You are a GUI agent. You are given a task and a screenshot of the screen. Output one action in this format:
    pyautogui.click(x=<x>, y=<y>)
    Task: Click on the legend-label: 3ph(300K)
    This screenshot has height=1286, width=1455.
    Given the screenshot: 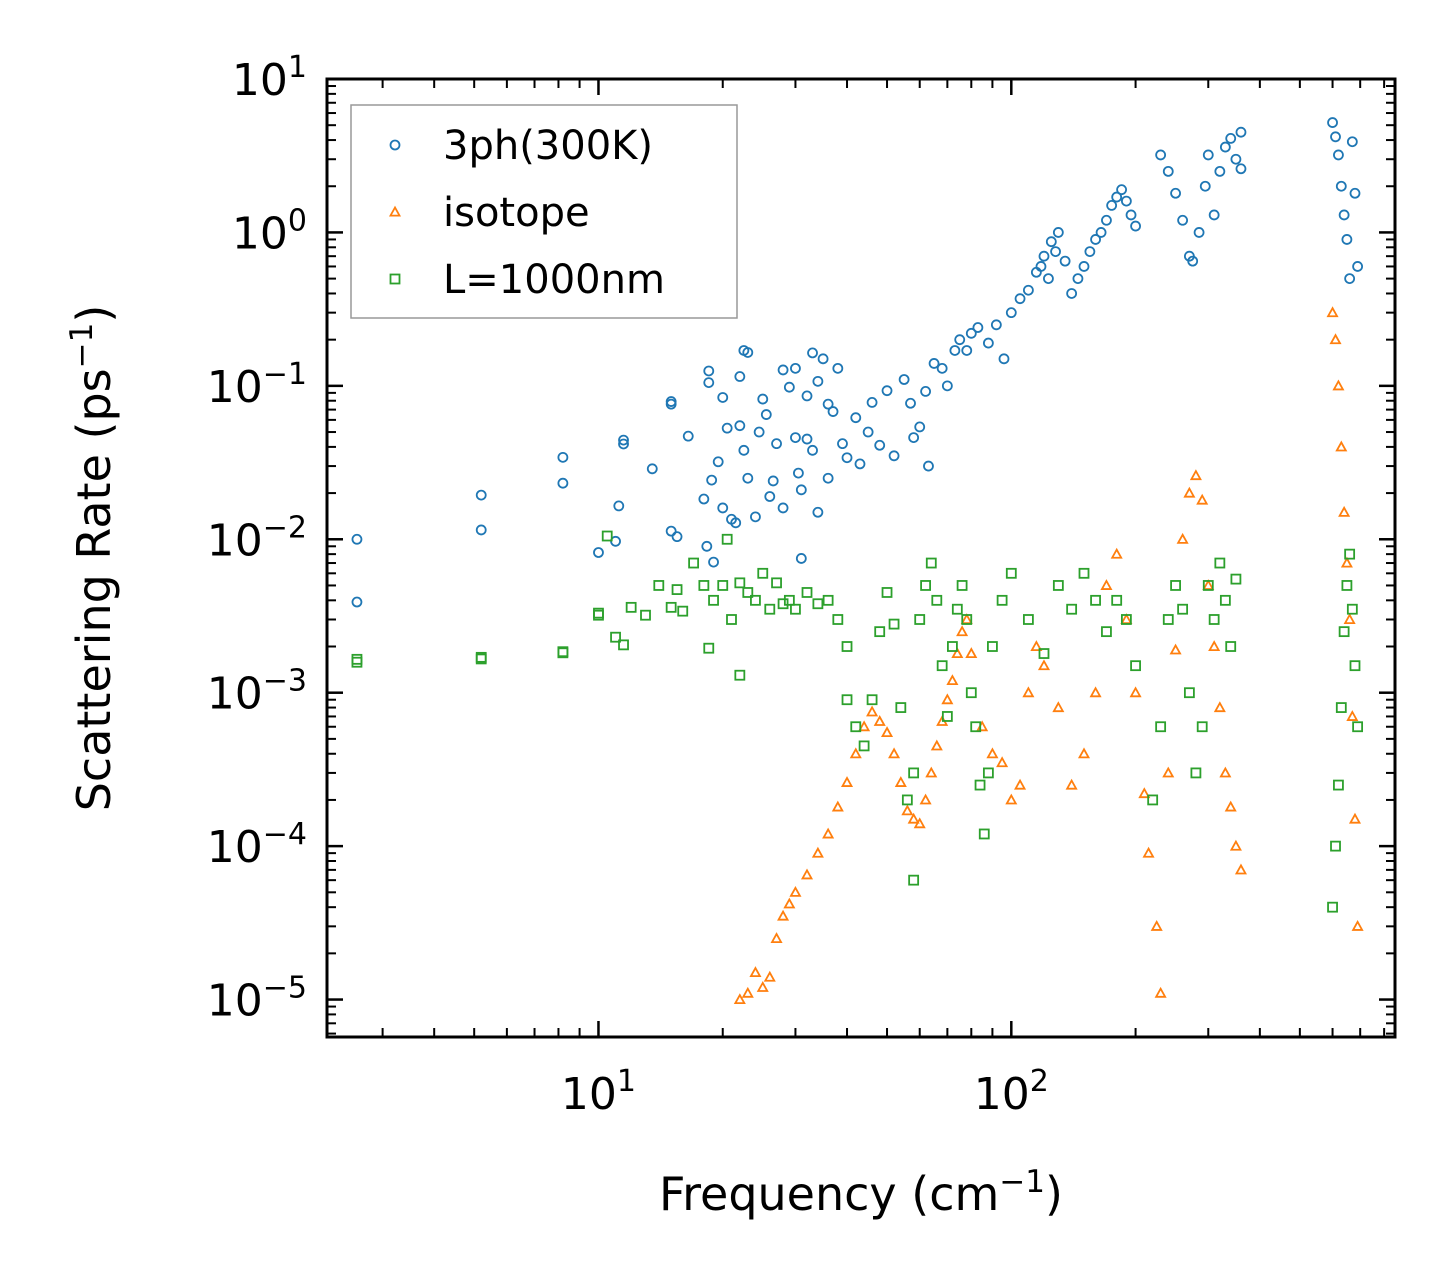 What is the action you would take?
    pyautogui.click(x=548, y=146)
    